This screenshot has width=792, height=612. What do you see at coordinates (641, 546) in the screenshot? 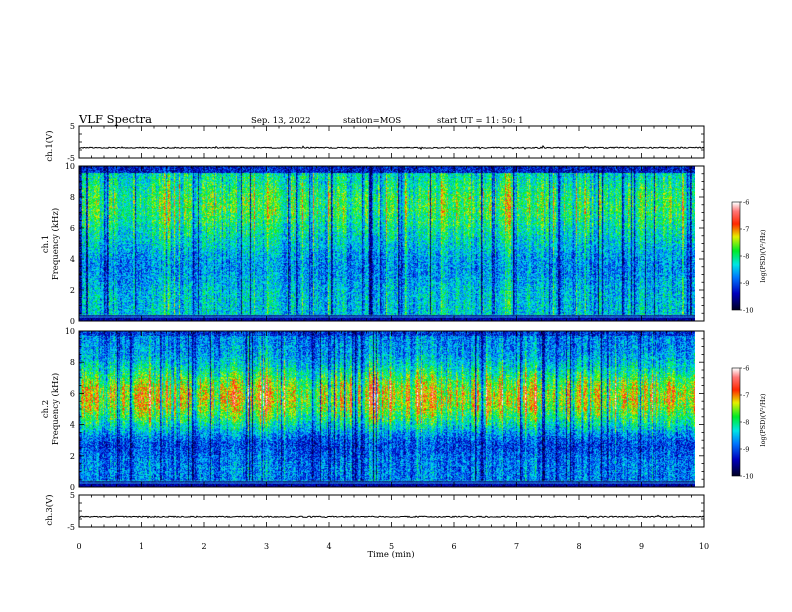
I see `x-tick-label: 9` at bounding box center [641, 546].